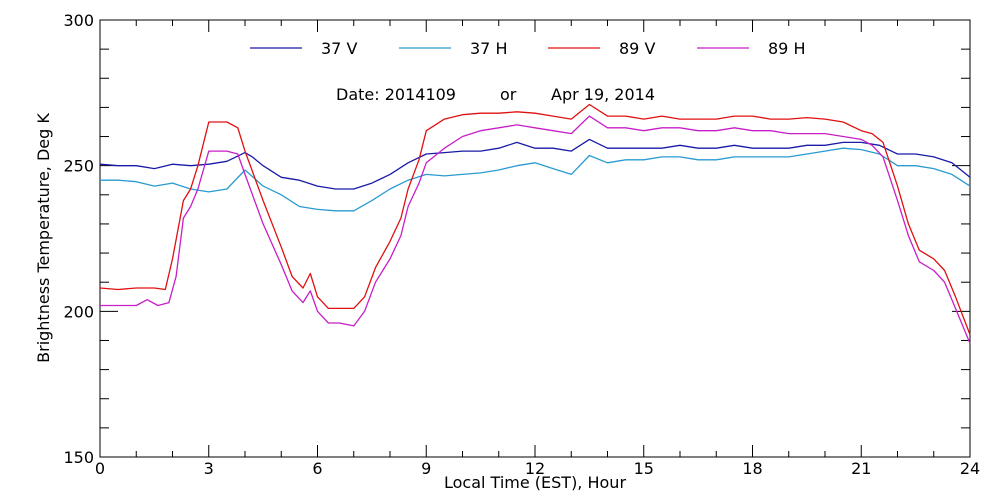  I want to click on date-label-part3: Apr 19, 2014, so click(603, 94).